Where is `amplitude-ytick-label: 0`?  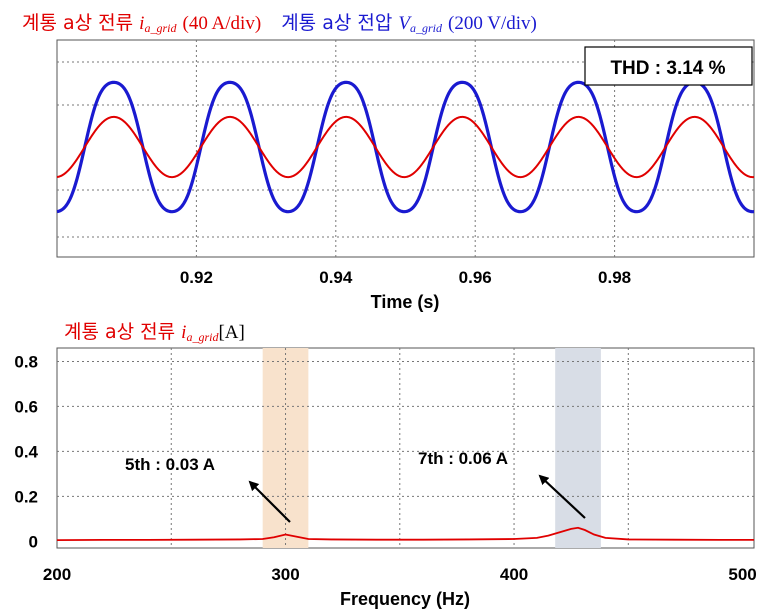 amplitude-ytick-label: 0 is located at coordinates (33, 541).